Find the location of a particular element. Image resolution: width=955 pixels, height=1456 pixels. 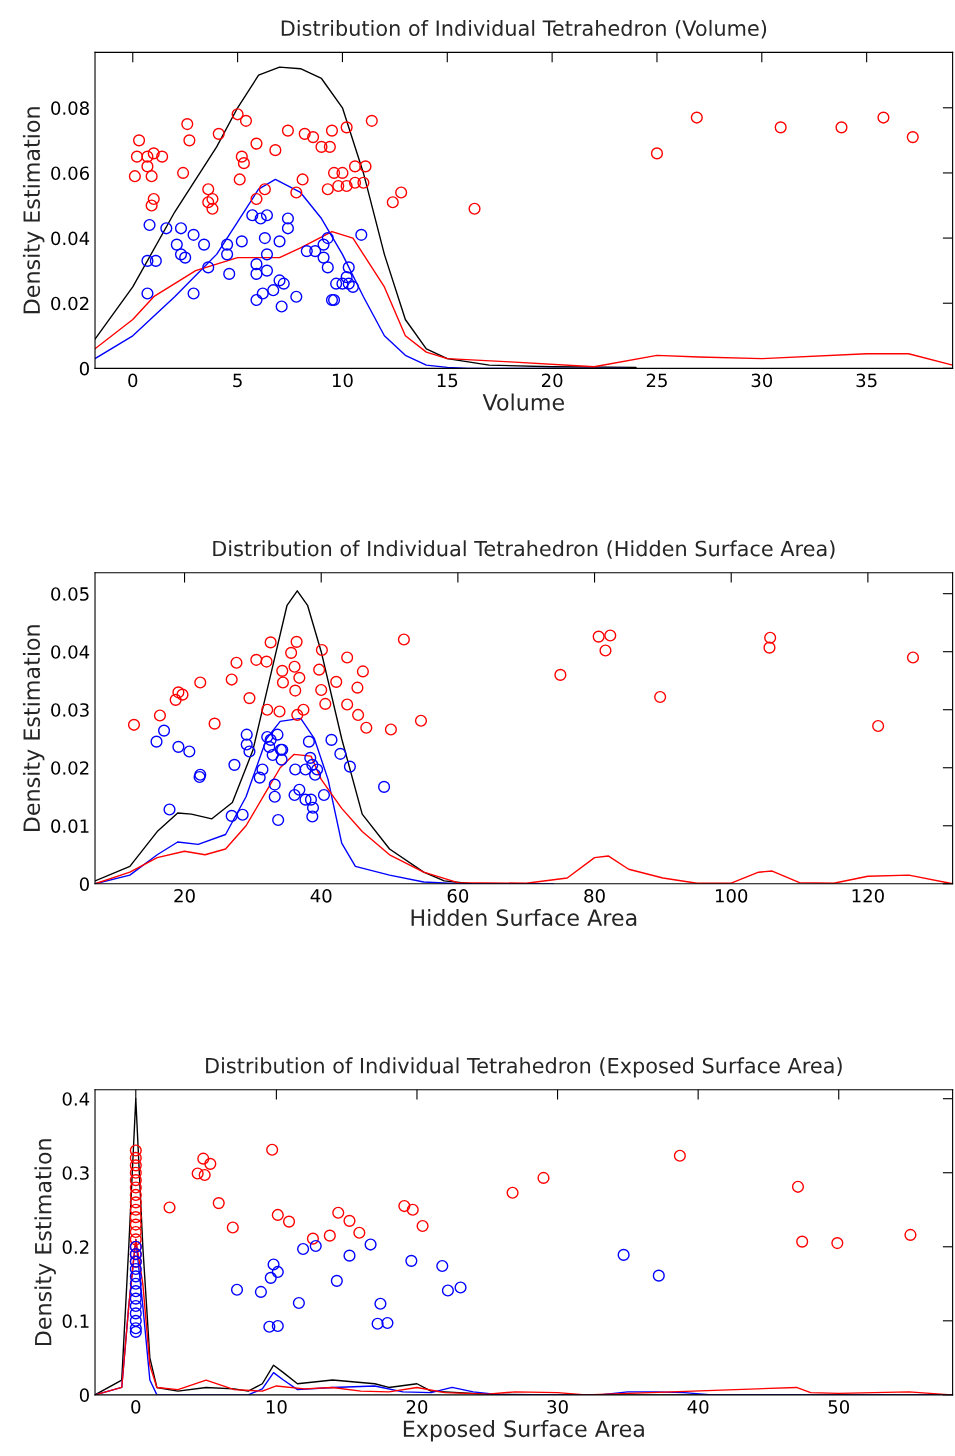

x-tick-label: 100 is located at coordinates (731, 895).